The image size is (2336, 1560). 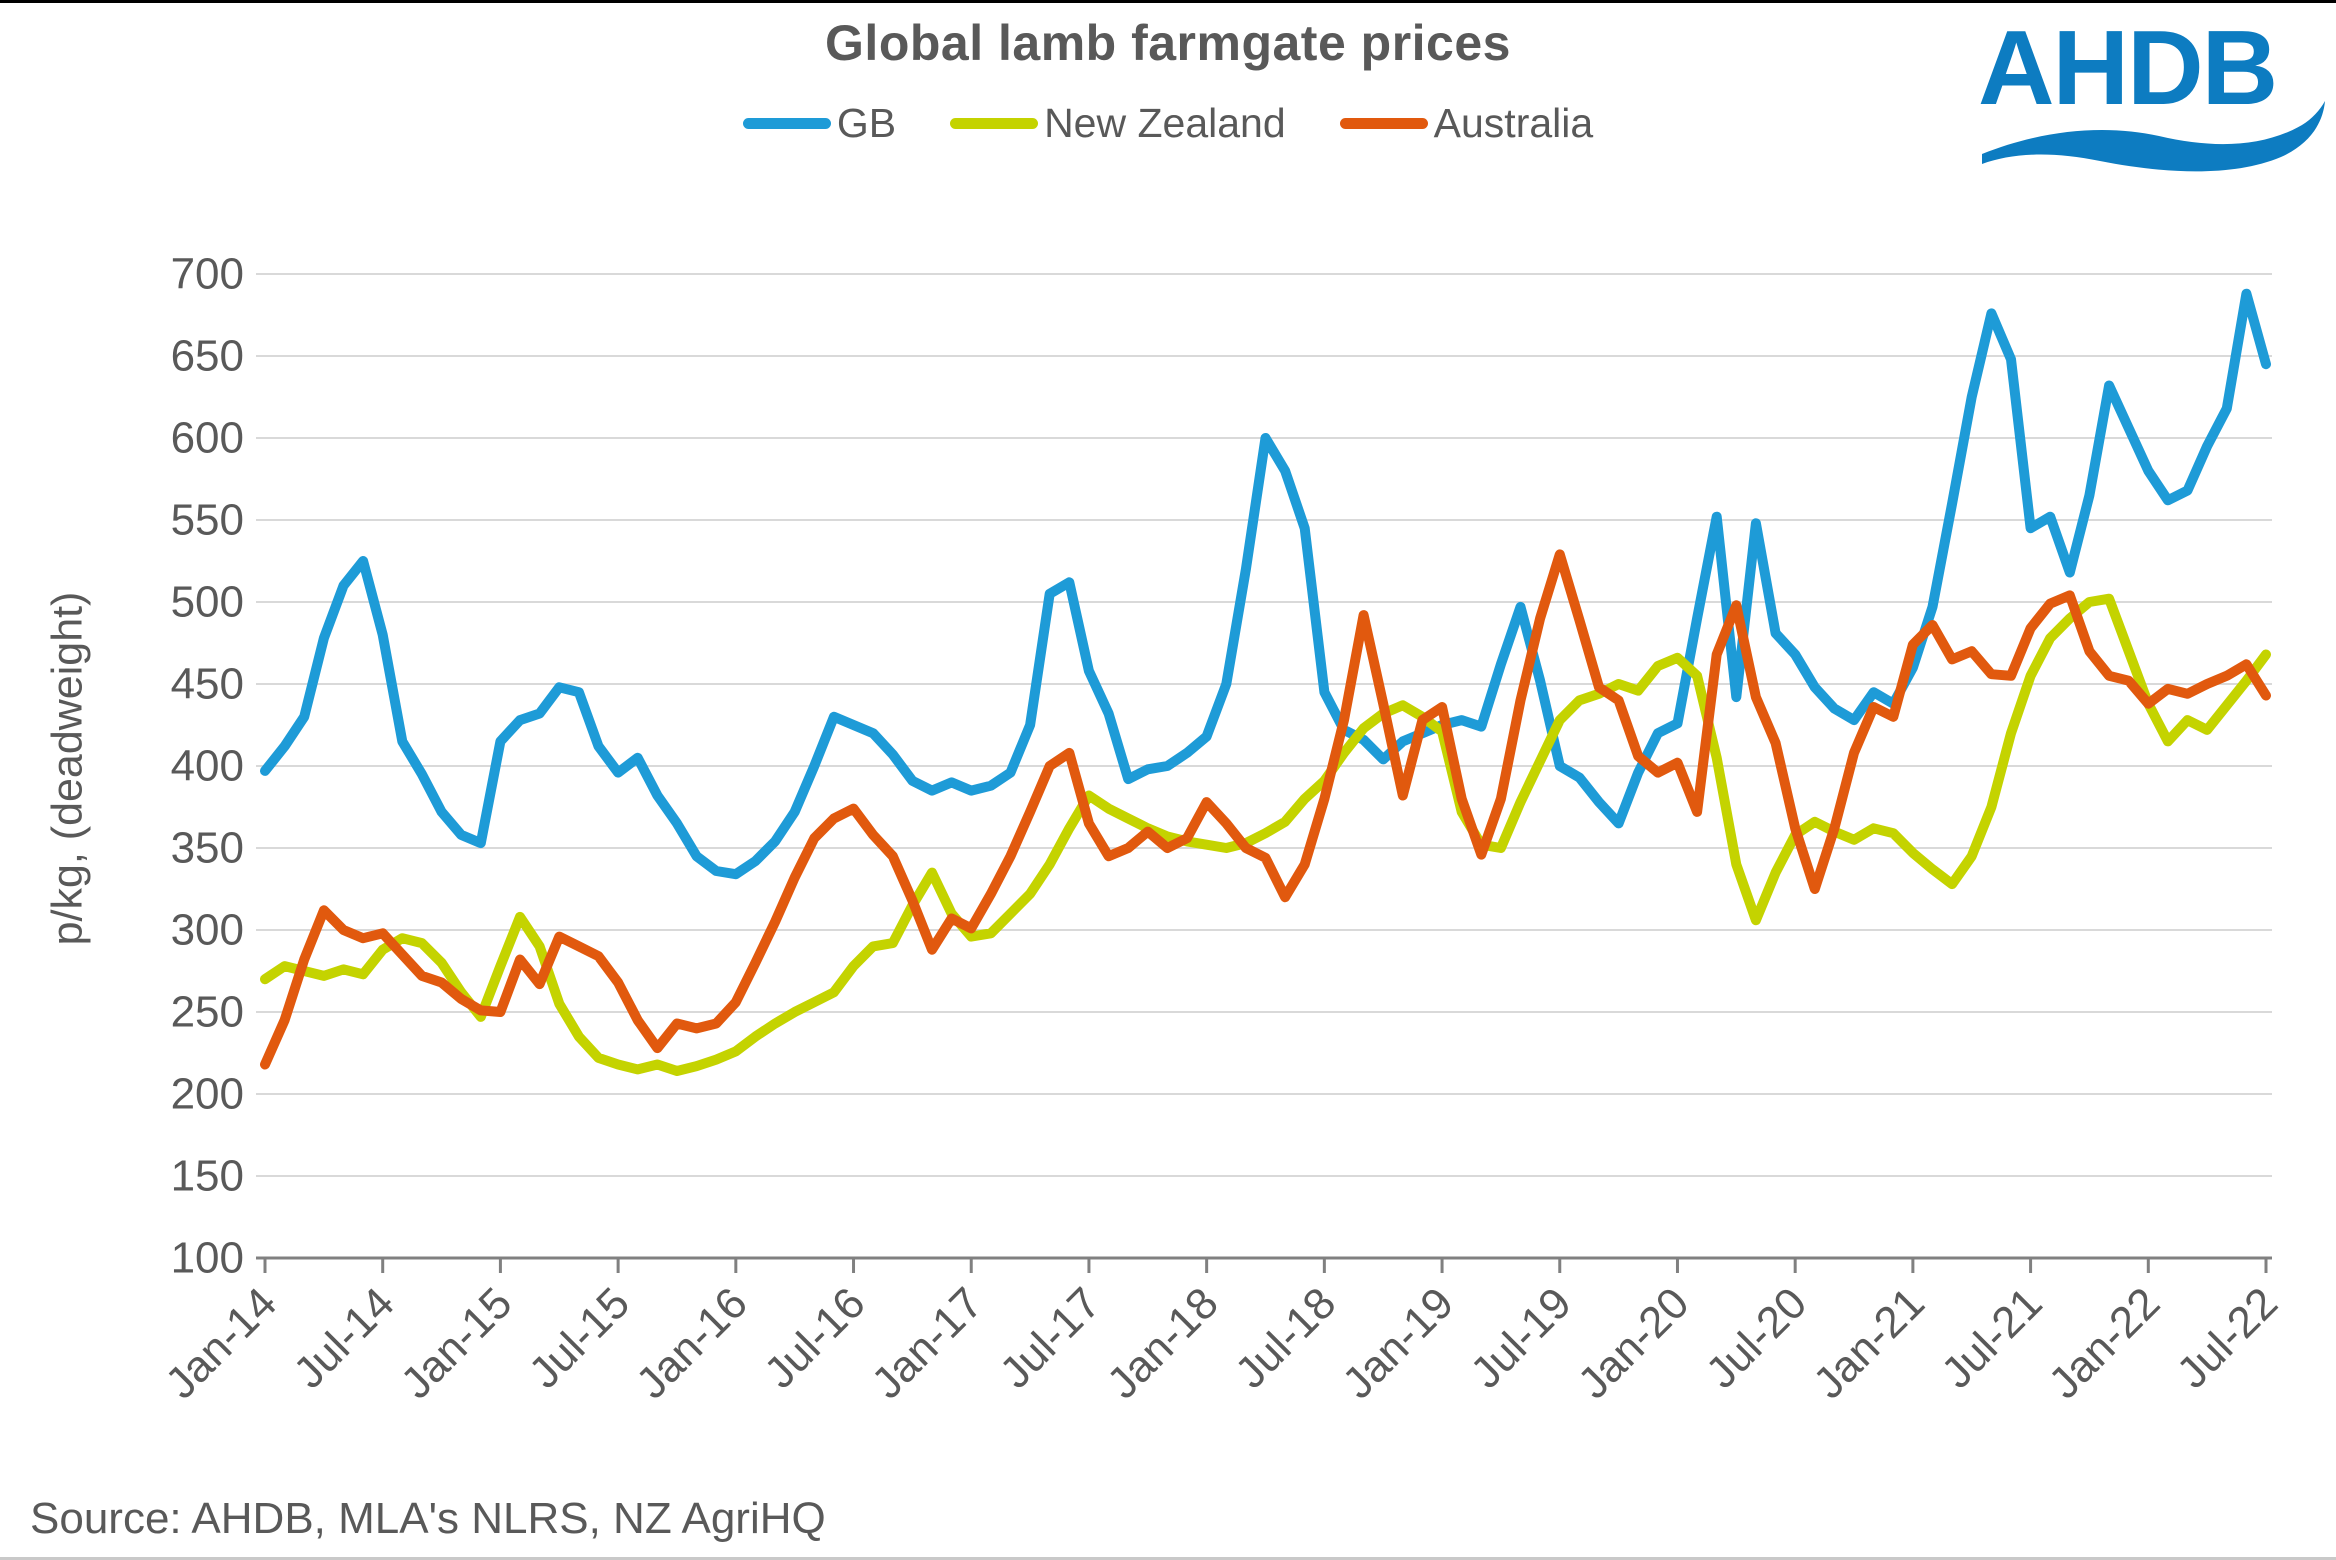 What do you see at coordinates (207, 848) in the screenshot?
I see `y-tick-label: 350` at bounding box center [207, 848].